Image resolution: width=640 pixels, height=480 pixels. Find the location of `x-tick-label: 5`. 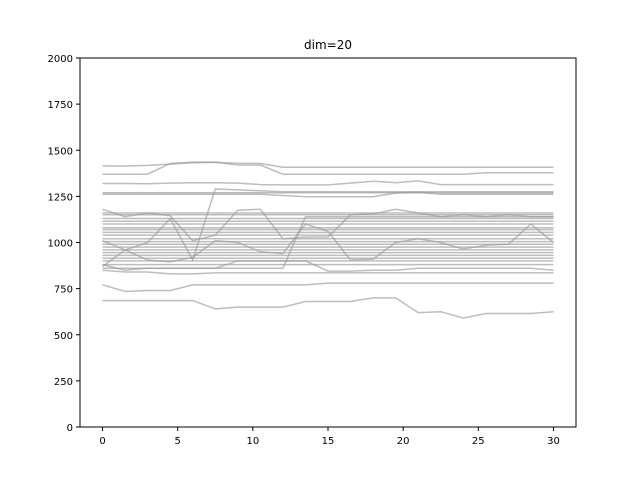

x-tick-label: 5 is located at coordinates (178, 441).